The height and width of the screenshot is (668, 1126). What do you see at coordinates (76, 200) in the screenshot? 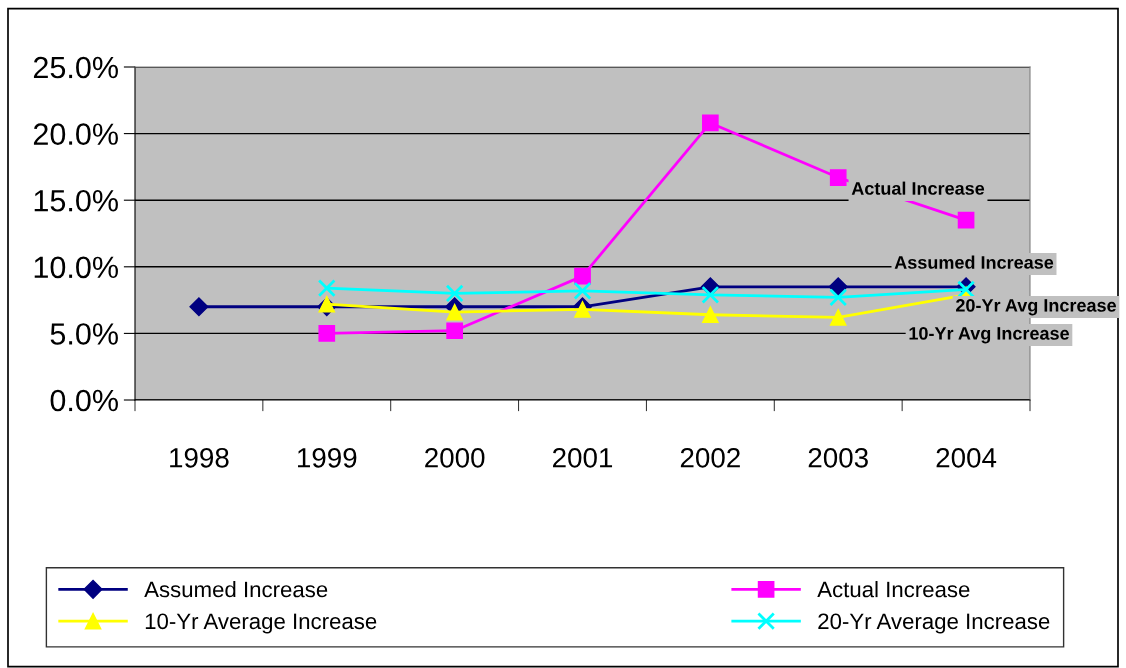
I see `y-tick-label: 15.0%` at bounding box center [76, 200].